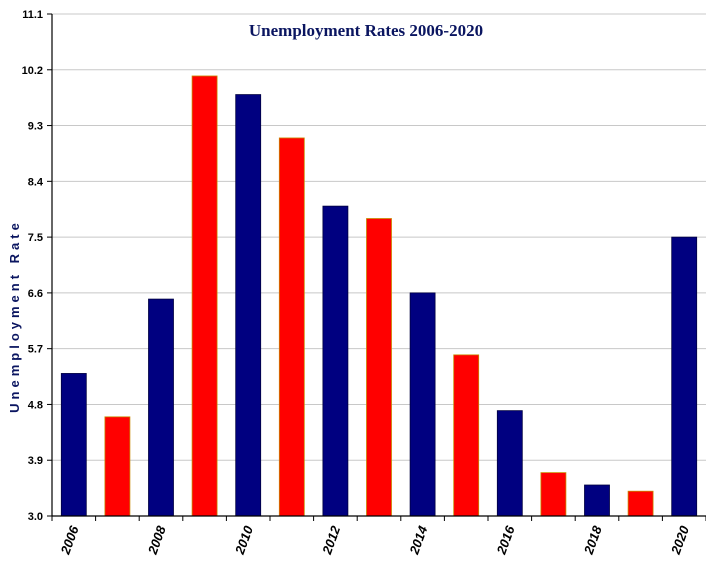 Image resolution: width=706 pixels, height=561 pixels. I want to click on y-tick-label: 3.9, so click(35, 461).